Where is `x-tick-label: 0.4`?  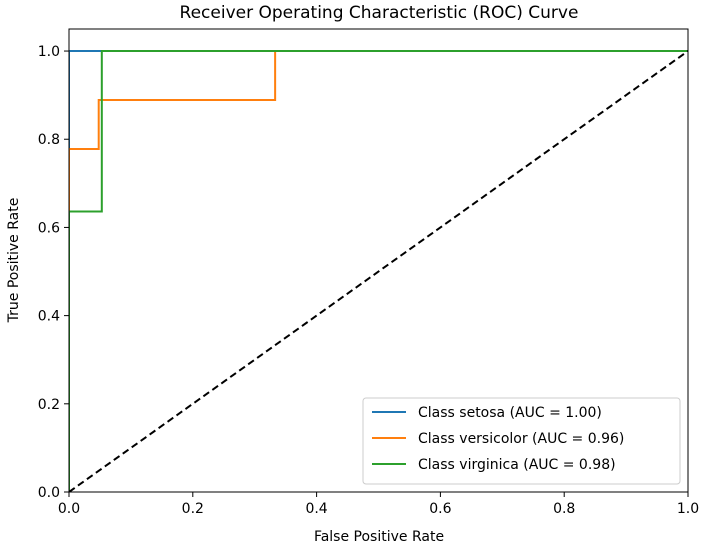
x-tick-label: 0.4 is located at coordinates (316, 509).